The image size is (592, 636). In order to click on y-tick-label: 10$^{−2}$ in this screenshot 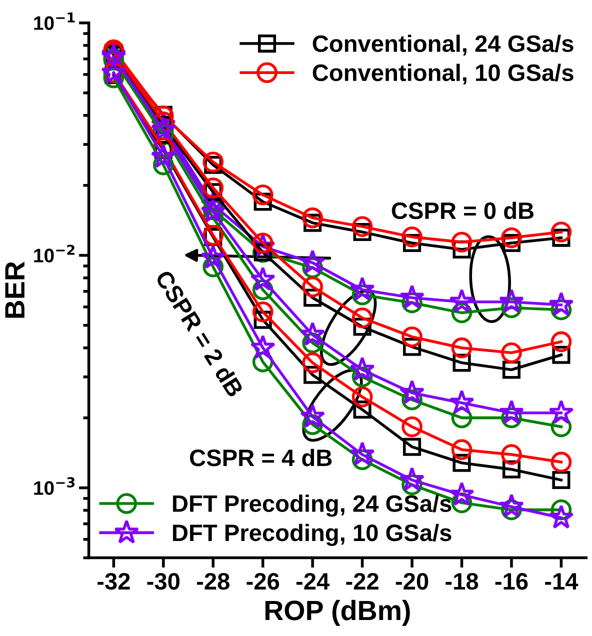, I will do `click(54, 253)`.